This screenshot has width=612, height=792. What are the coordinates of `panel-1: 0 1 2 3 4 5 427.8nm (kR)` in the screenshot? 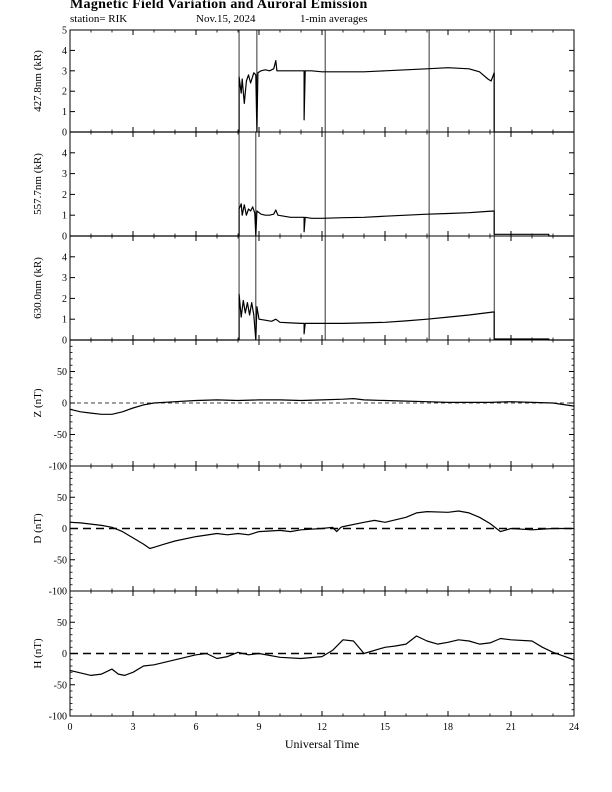 It's located at (303, 82).